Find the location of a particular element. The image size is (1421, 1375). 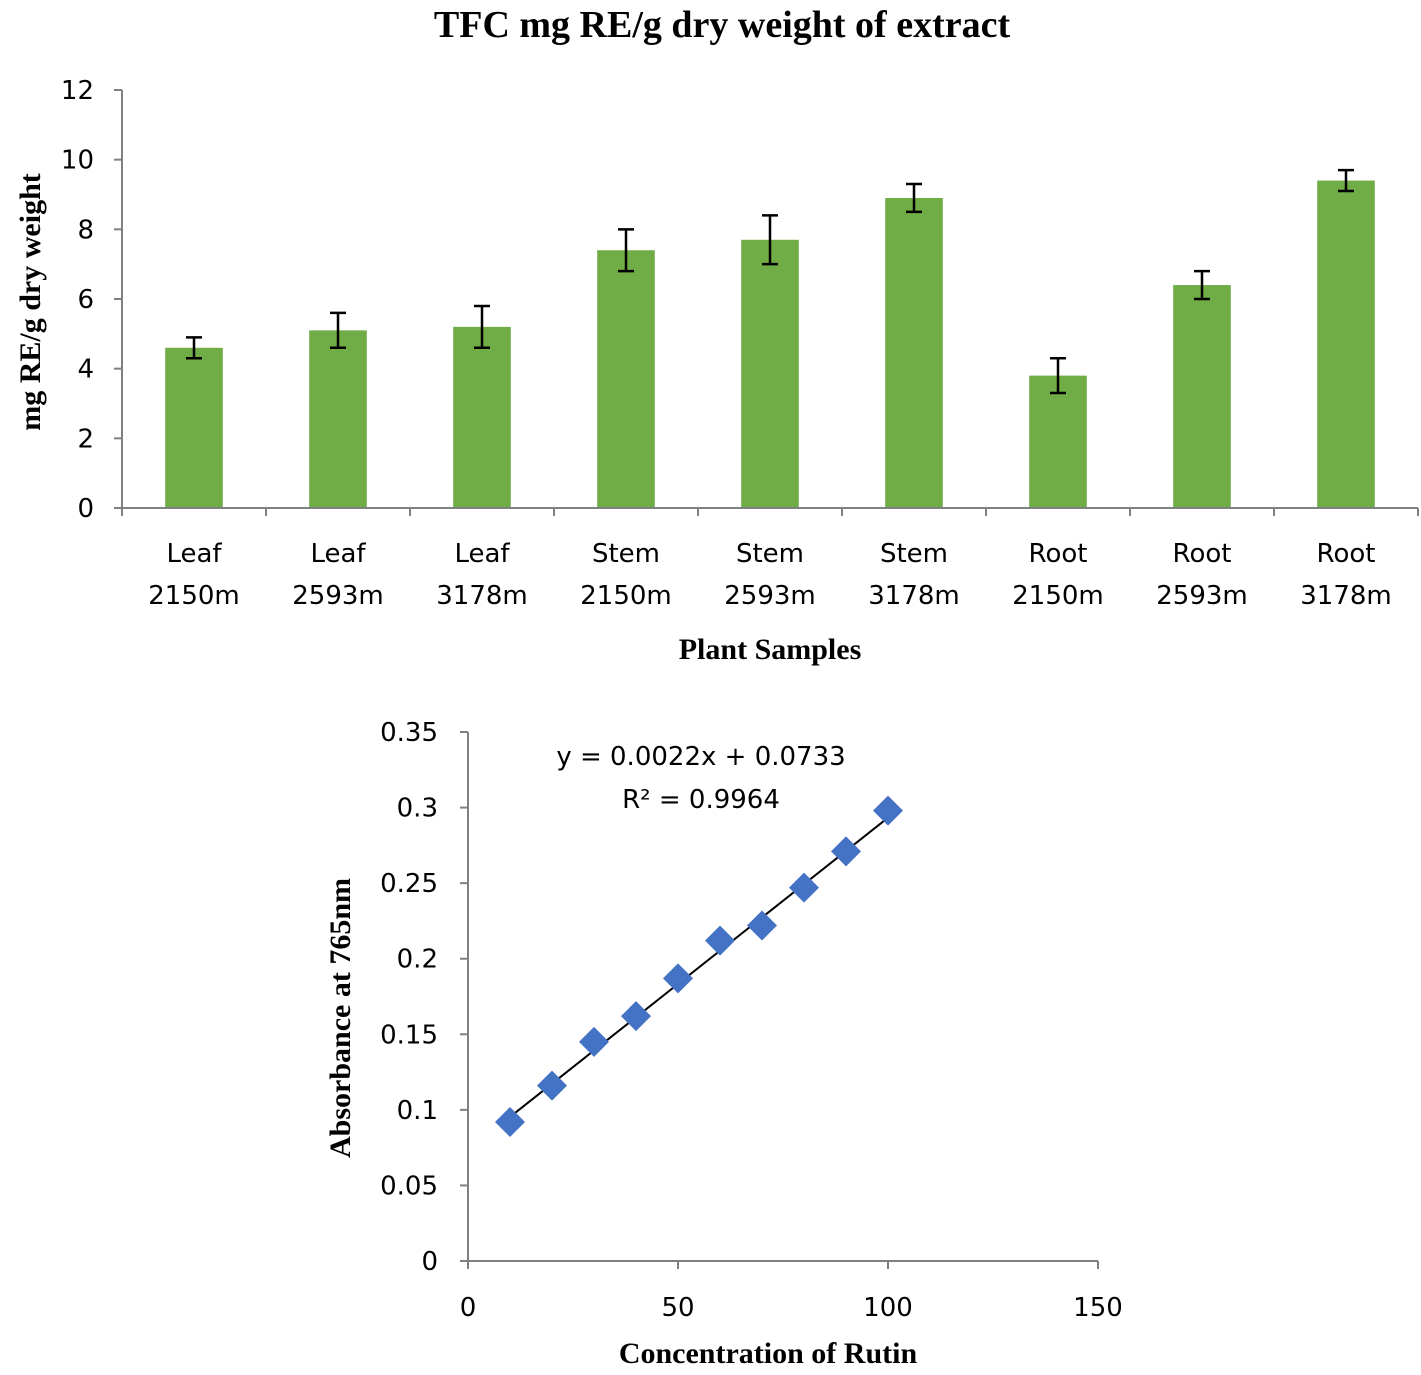

bar-chart-title: TFC mg RE/g dry weight of extract is located at coordinates (722, 25).